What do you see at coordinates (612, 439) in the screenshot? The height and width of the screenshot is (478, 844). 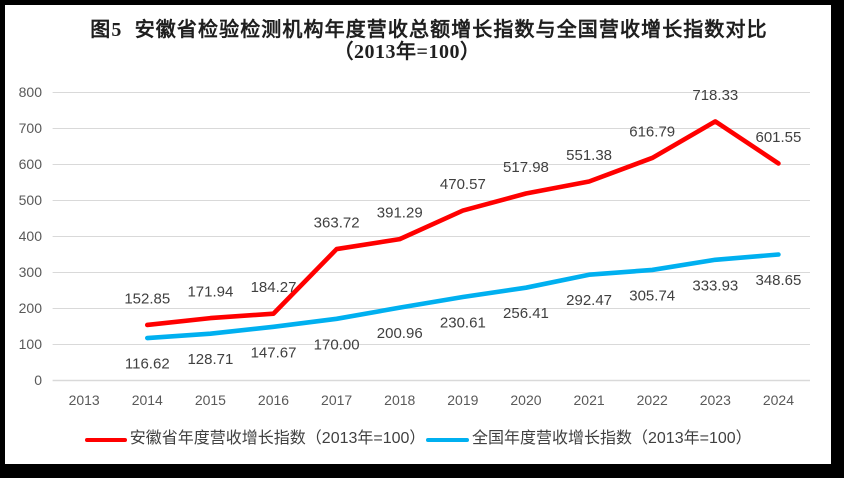 I see `legend-label-national: 全国年度营收增长指数（2013年=100）` at bounding box center [612, 439].